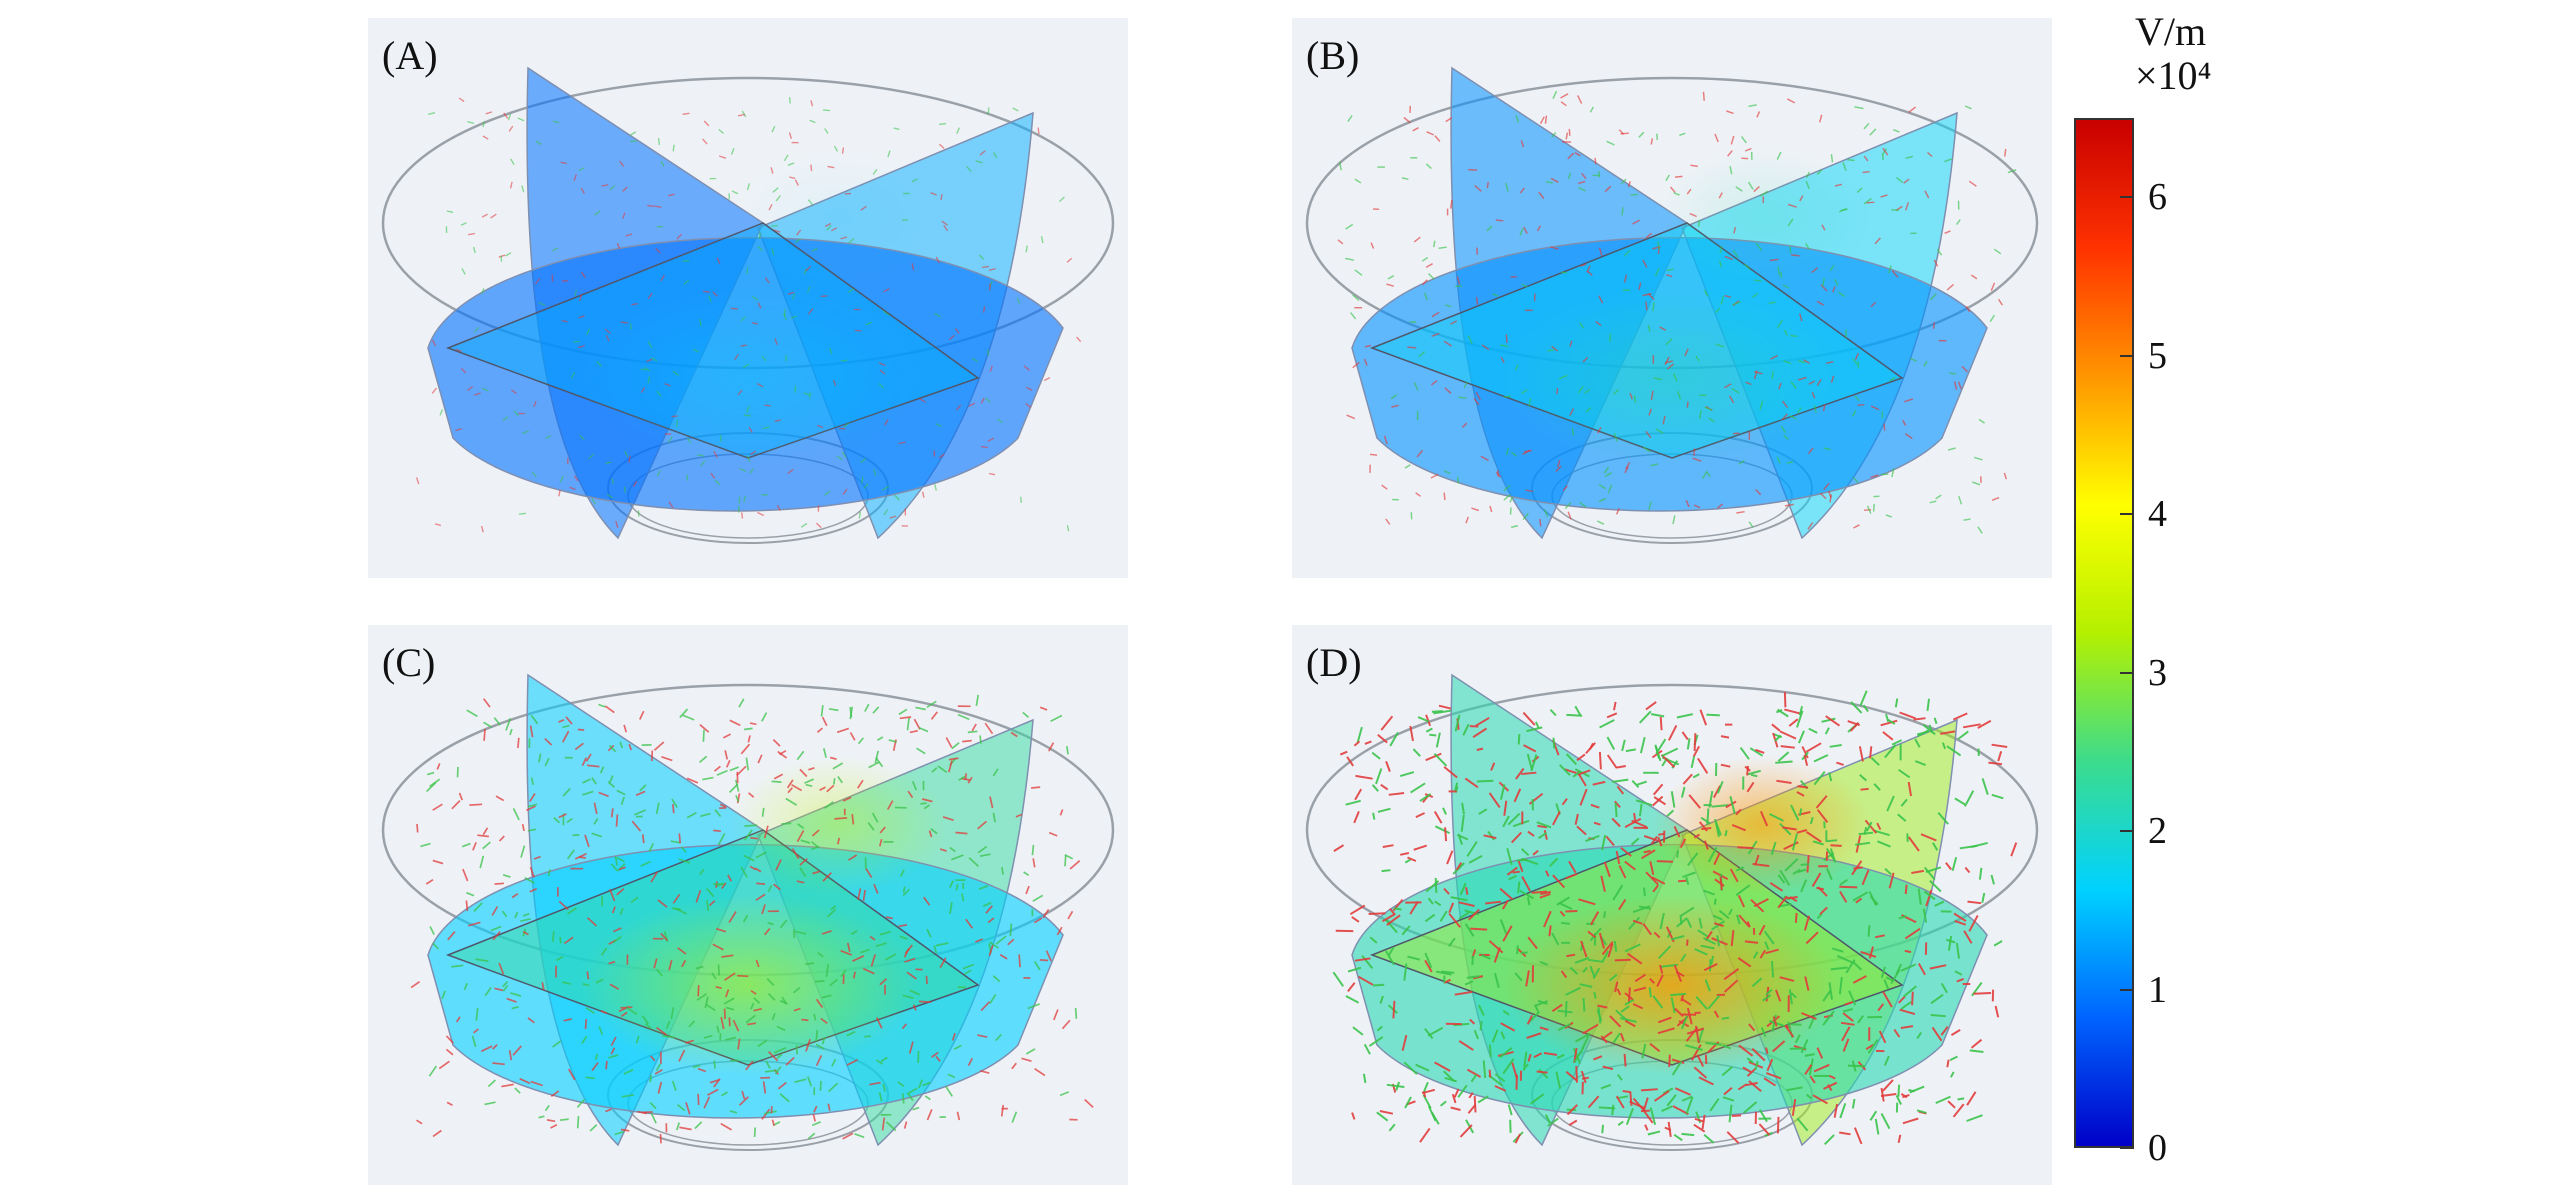 Image resolution: width=2567 pixels, height=1185 pixels. Describe the element at coordinates (2157, 673) in the screenshot. I see `colorbar-tick-label: 3` at that location.